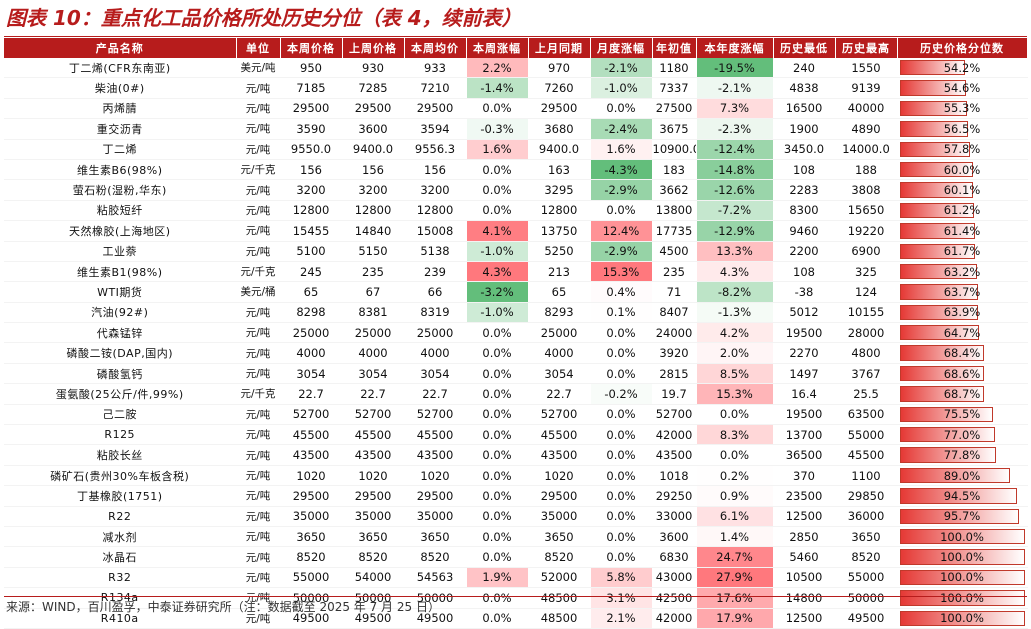 The image size is (1031, 629). What do you see at coordinates (559, 578) in the screenshot?
I see `value-cell: 52000` at bounding box center [559, 578].